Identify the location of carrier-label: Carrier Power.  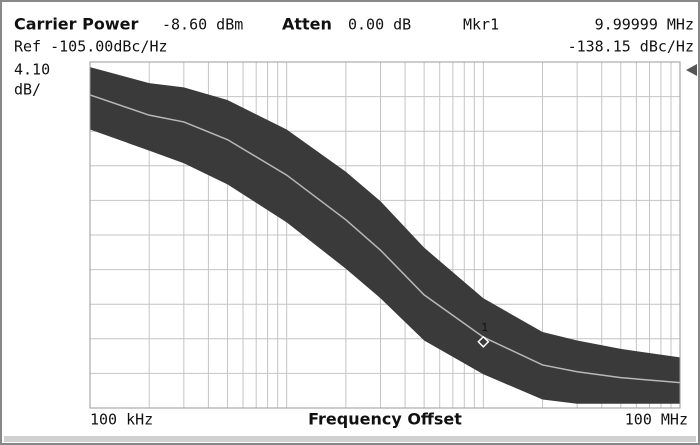
(76, 24).